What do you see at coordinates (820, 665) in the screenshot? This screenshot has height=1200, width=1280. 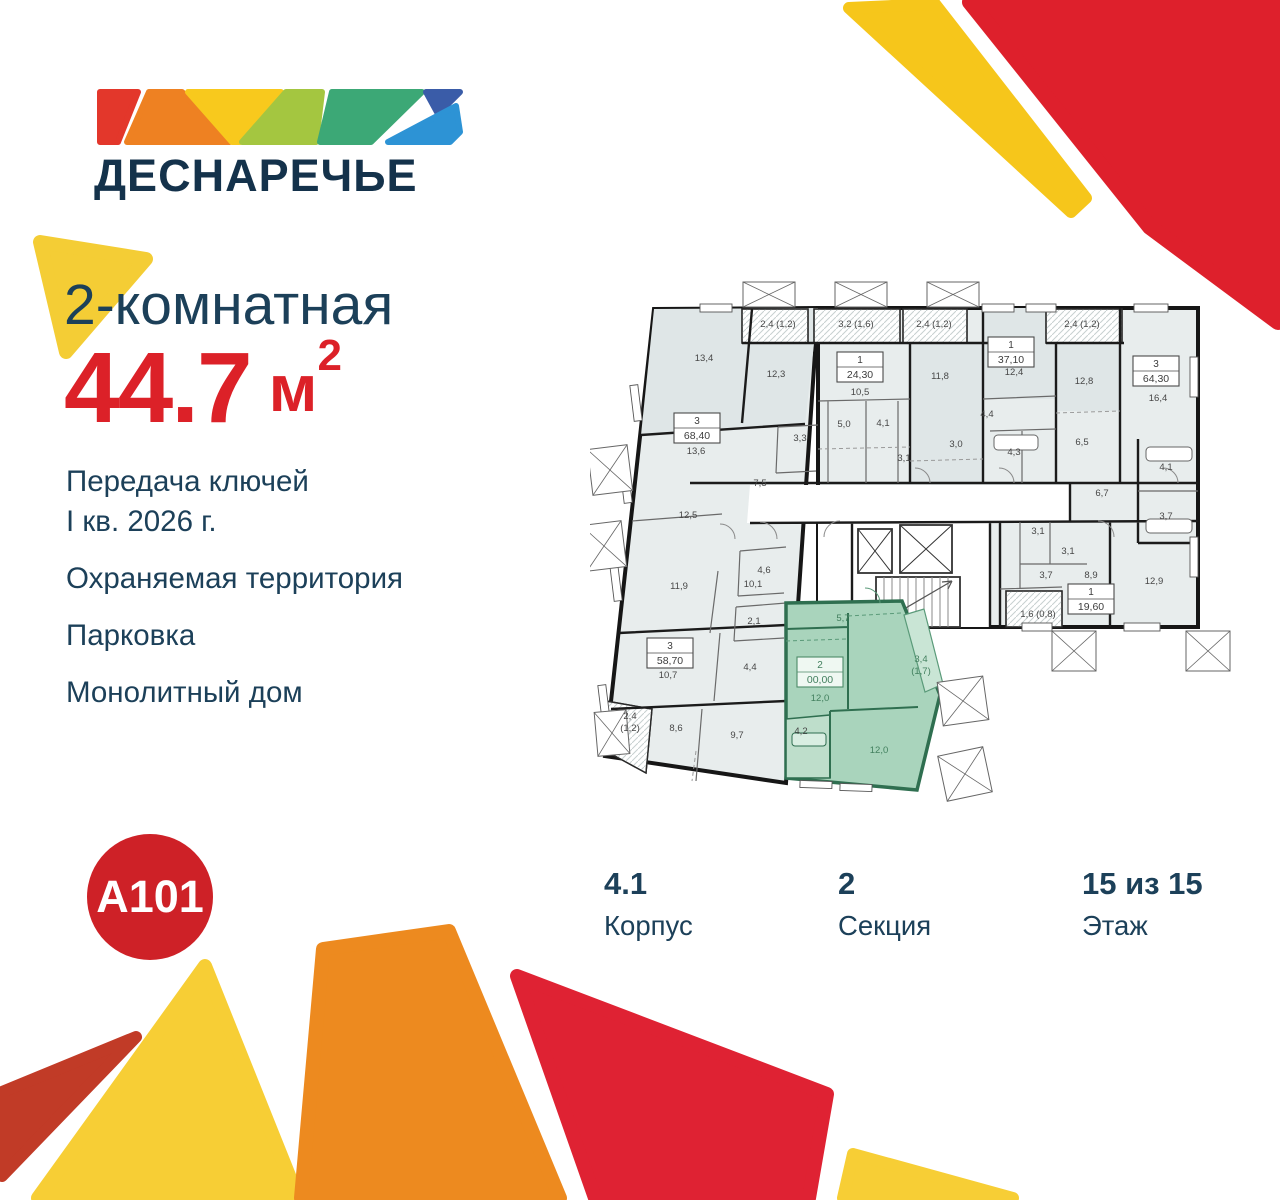 I see `svg-text: 2` at bounding box center [820, 665].